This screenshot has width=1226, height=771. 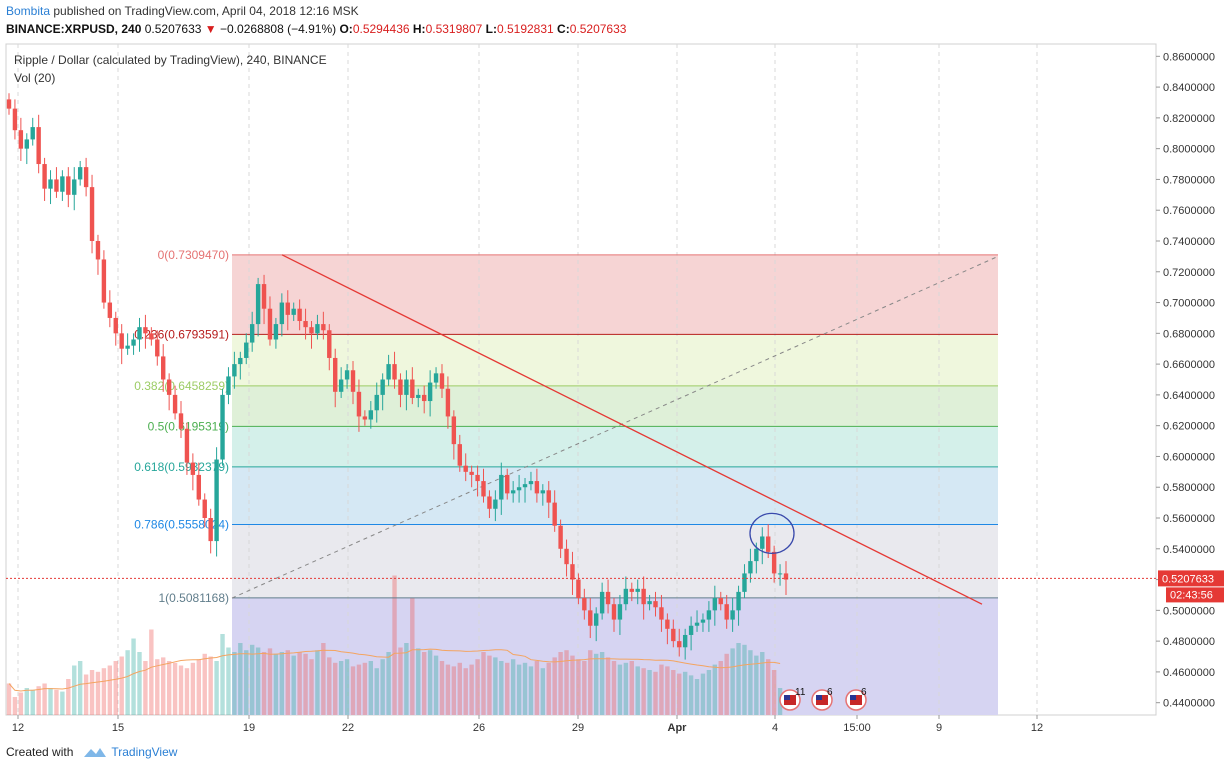 What do you see at coordinates (823, 699) in the screenshot?
I see `event-markers: 11 6 6` at bounding box center [823, 699].